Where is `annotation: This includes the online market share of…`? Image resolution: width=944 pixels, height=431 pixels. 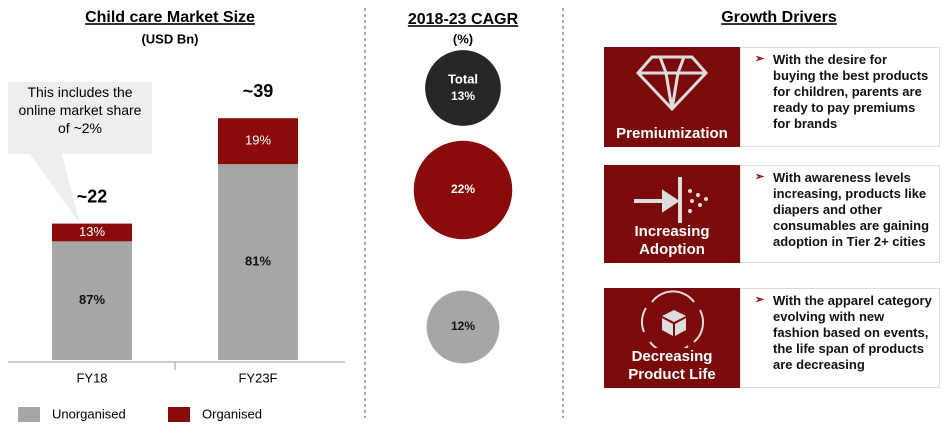 annotation: This includes the online market share of… is located at coordinates (80, 118).